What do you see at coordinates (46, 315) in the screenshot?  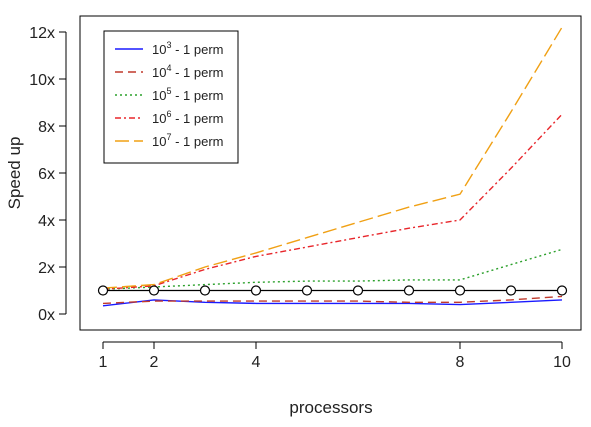 I see `y-tick-label: 0x` at bounding box center [46, 315].